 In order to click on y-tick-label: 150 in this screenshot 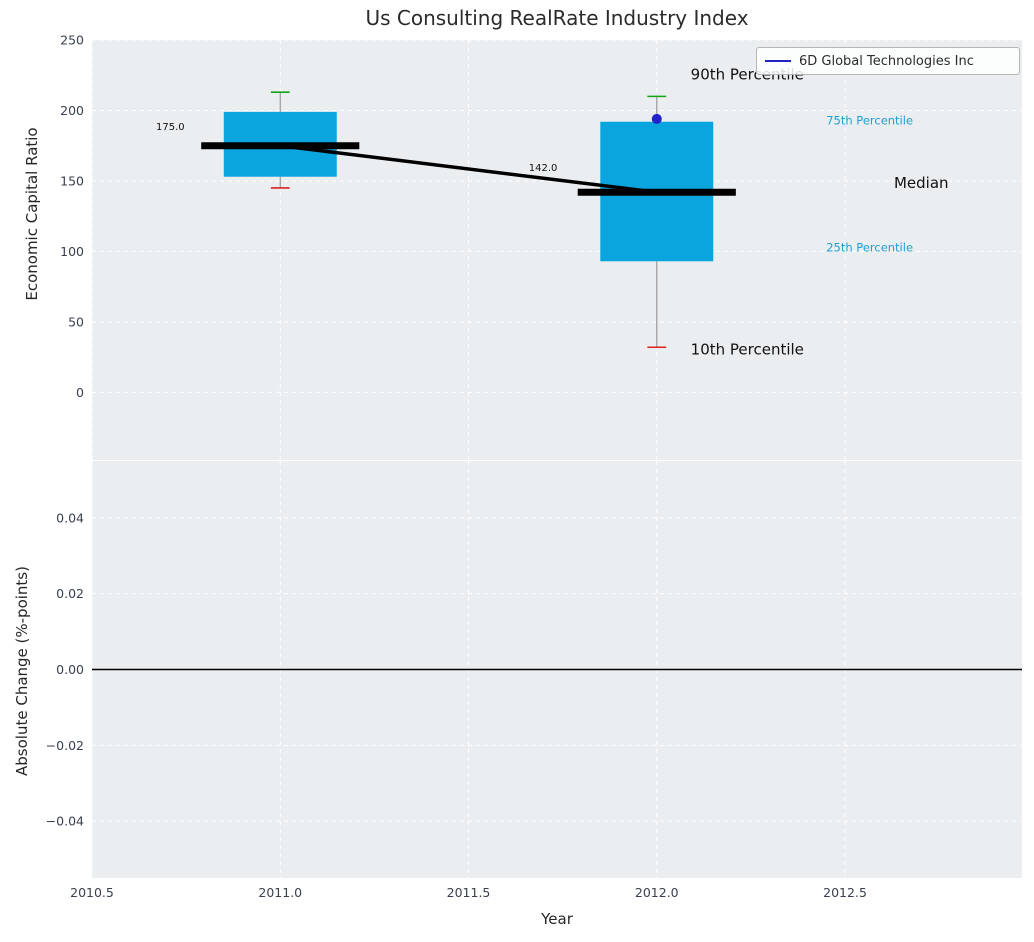, I will do `click(72, 180)`.